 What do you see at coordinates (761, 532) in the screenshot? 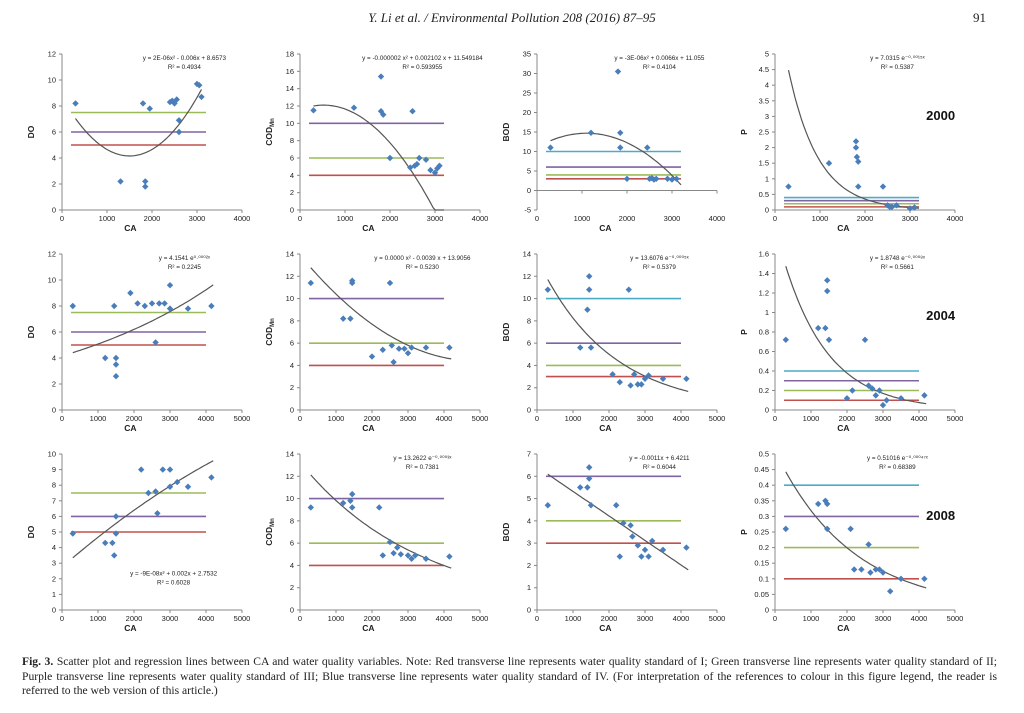
I see `y-tick-label: 0.25` at bounding box center [761, 532].